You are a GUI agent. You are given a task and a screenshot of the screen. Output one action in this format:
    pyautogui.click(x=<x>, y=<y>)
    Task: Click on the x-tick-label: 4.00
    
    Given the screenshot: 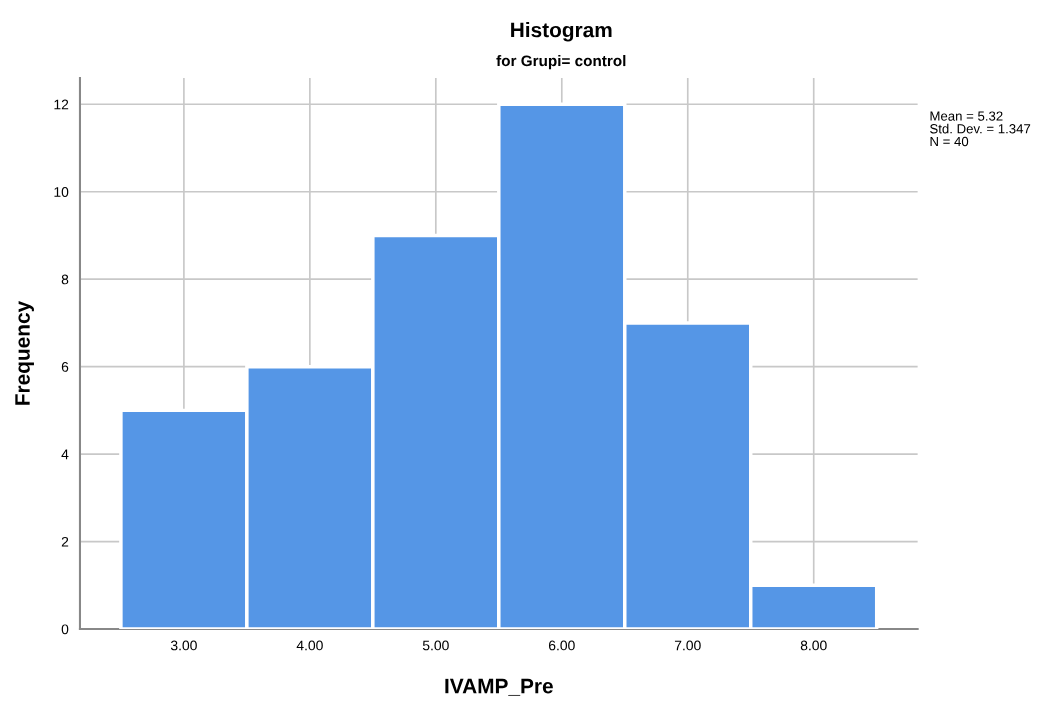 What is the action you would take?
    pyautogui.click(x=309, y=645)
    